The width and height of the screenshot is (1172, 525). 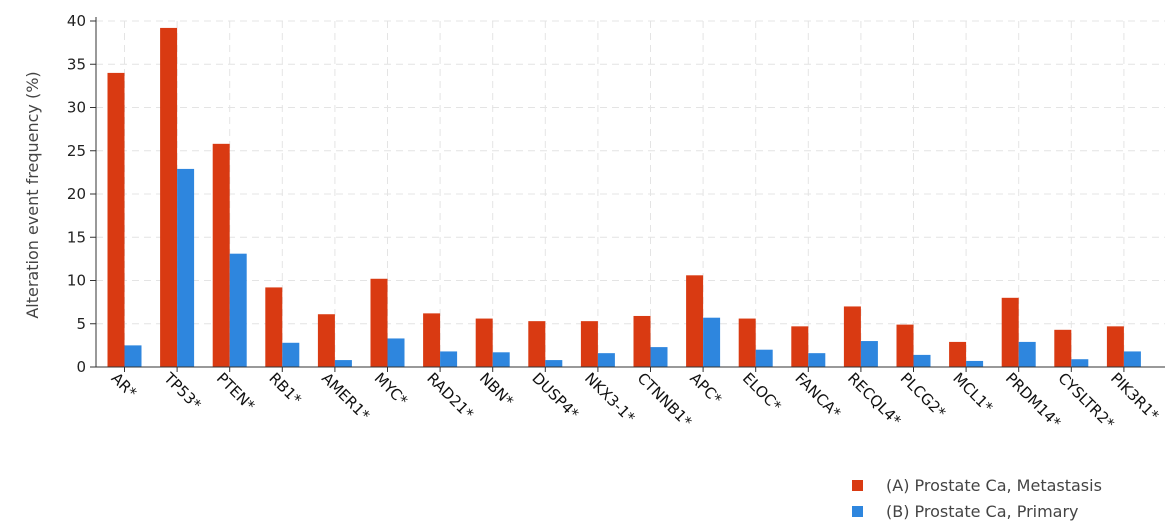 I want to click on legend-label-primary: (B) Prostate Ca, Primary, so click(x=982, y=511).